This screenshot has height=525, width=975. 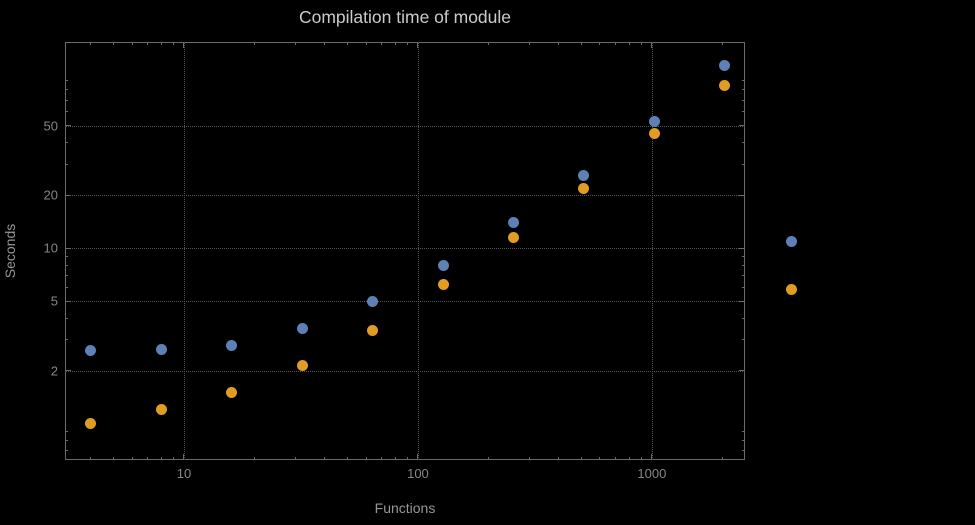 What do you see at coordinates (418, 473) in the screenshot?
I see `x-tick-label: 100` at bounding box center [418, 473].